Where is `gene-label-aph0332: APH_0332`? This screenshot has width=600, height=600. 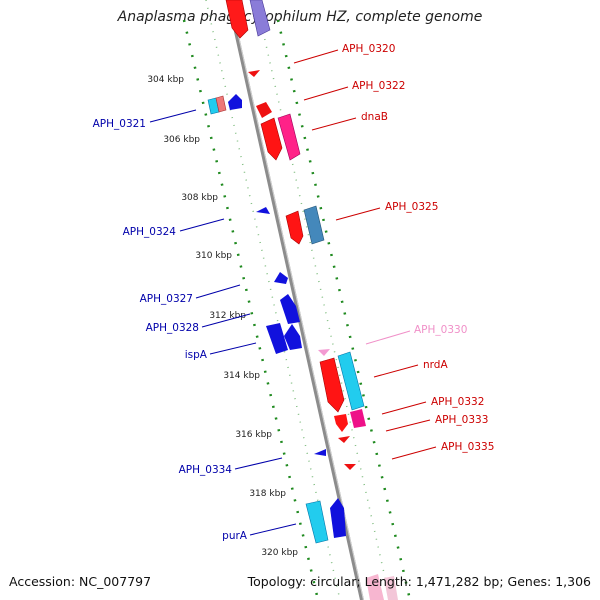
gene-label-aph0332: APH_0332 is located at coordinates (457, 402).